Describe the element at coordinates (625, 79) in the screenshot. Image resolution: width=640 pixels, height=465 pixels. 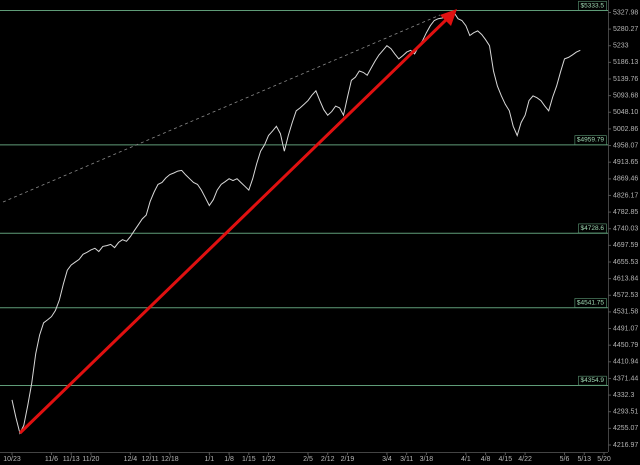
I see `y-tick-label: 5139.76` at that location.